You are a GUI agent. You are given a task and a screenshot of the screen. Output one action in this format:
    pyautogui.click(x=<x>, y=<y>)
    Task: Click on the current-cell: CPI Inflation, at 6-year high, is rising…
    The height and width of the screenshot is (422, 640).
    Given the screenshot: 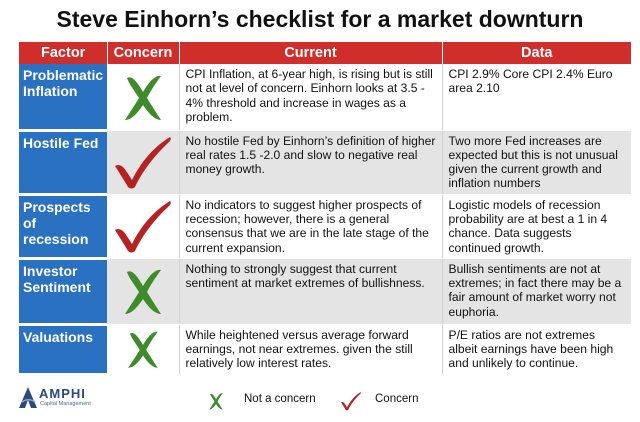 What is the action you would take?
    pyautogui.click(x=310, y=97)
    